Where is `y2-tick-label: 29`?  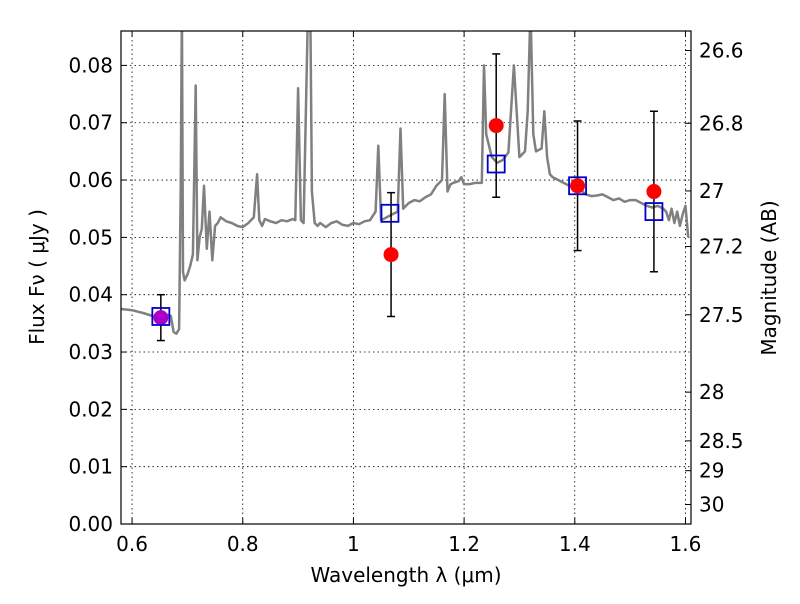 y2-tick-label: 29 is located at coordinates (711, 471).